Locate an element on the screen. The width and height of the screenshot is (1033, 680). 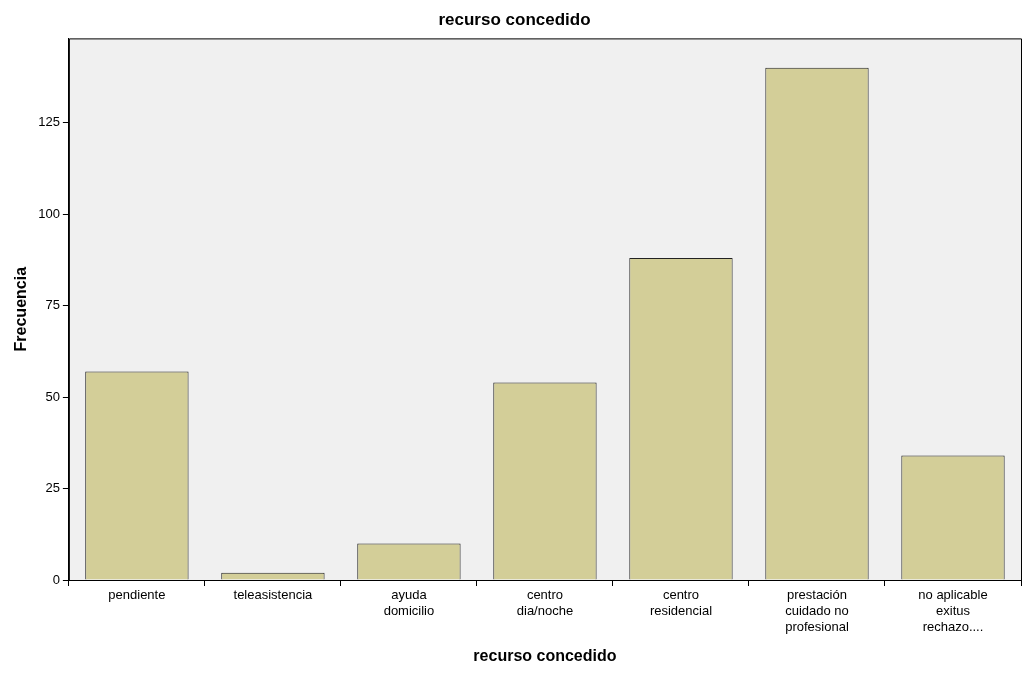
y-tick-label: 100 is located at coordinates (49, 213).